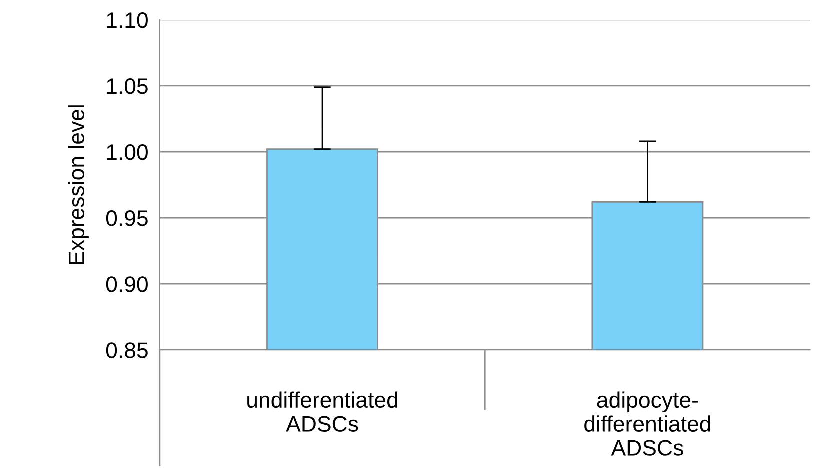 The image size is (816, 475). Describe the element at coordinates (127, 284) in the screenshot. I see `y-tick-label: 0.90` at that location.